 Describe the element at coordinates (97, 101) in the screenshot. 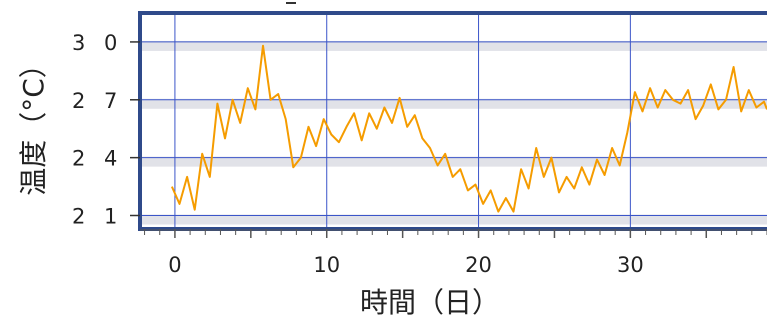

I see `y-tick-label-27: 2 7` at that location.